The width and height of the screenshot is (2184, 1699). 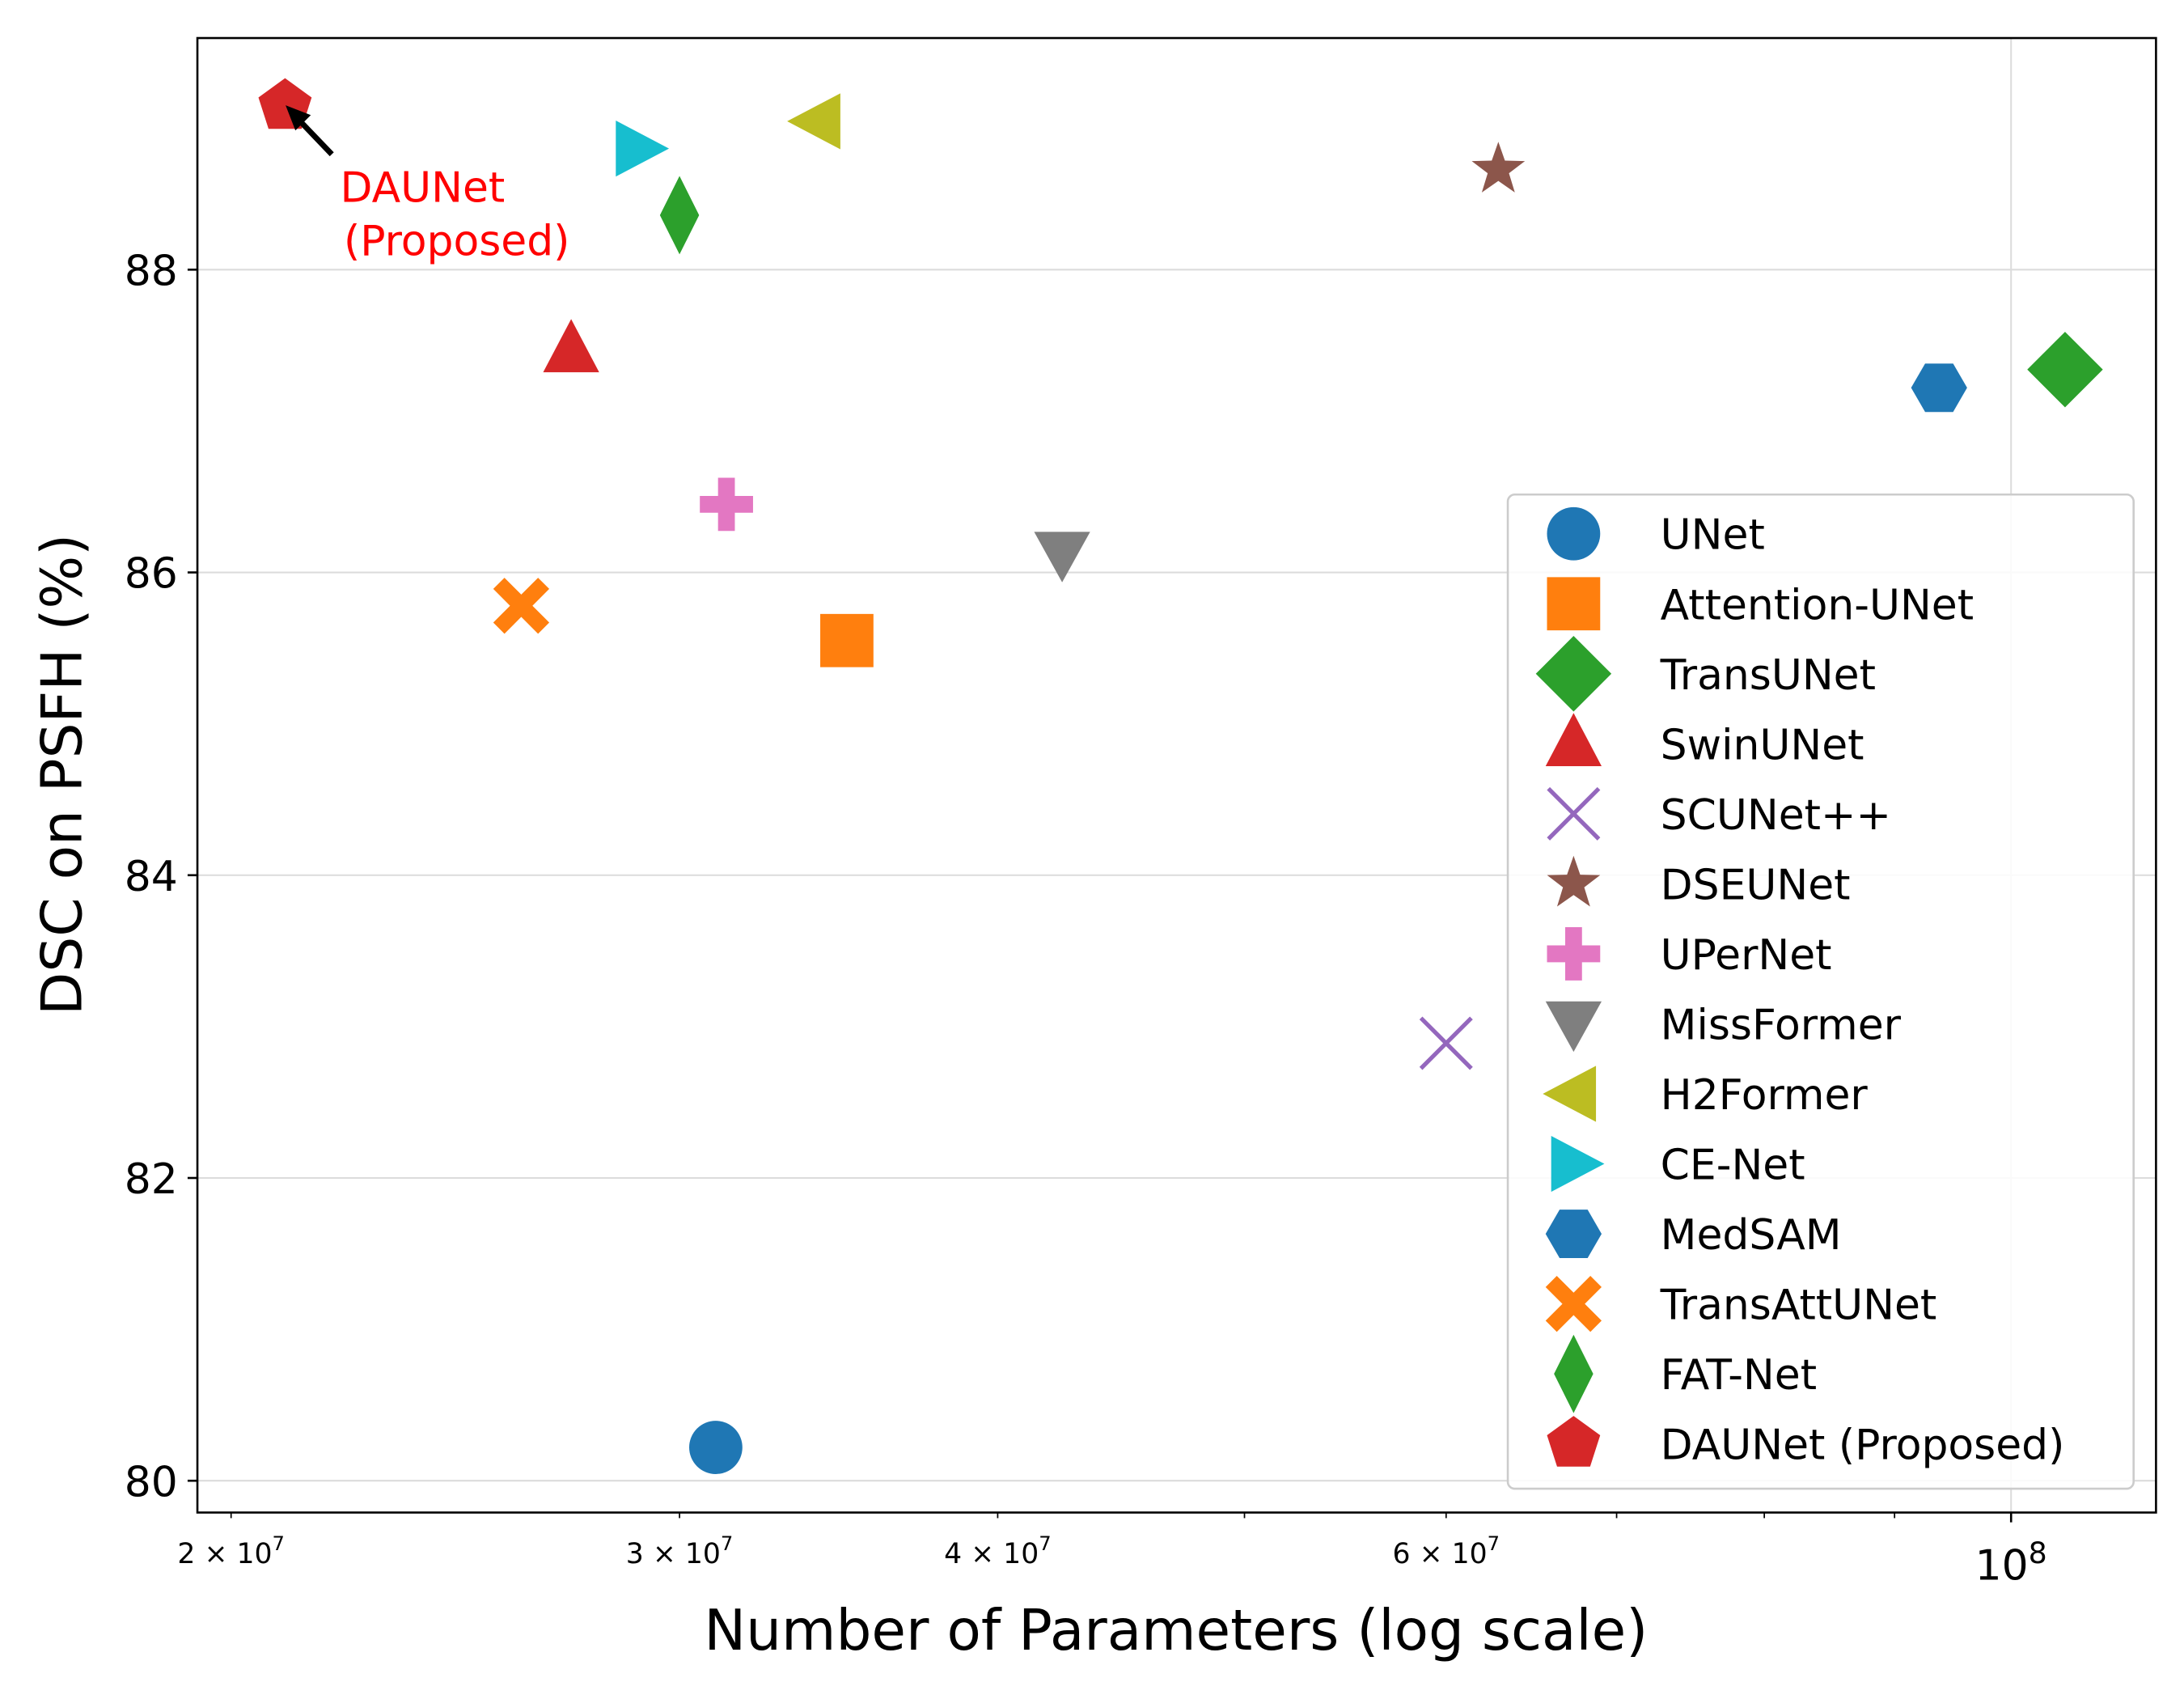 I want to click on y-tick-label: 82, so click(x=151, y=1179).